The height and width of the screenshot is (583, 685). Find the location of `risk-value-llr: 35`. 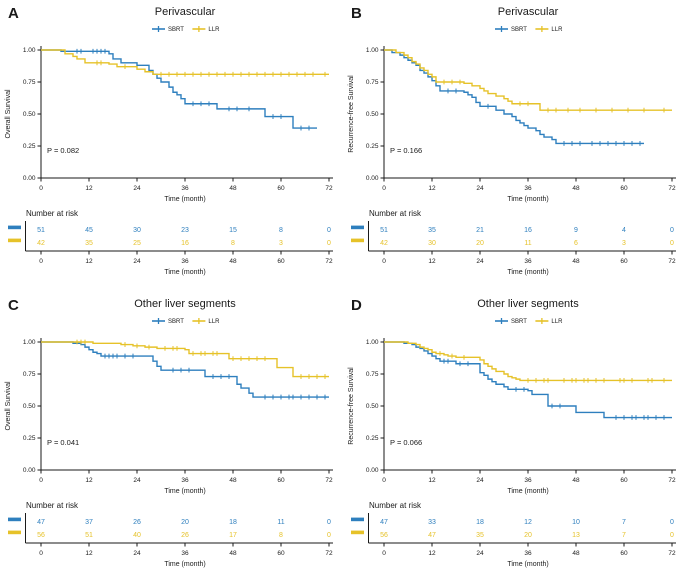

risk-value-llr: 35 is located at coordinates (480, 535).